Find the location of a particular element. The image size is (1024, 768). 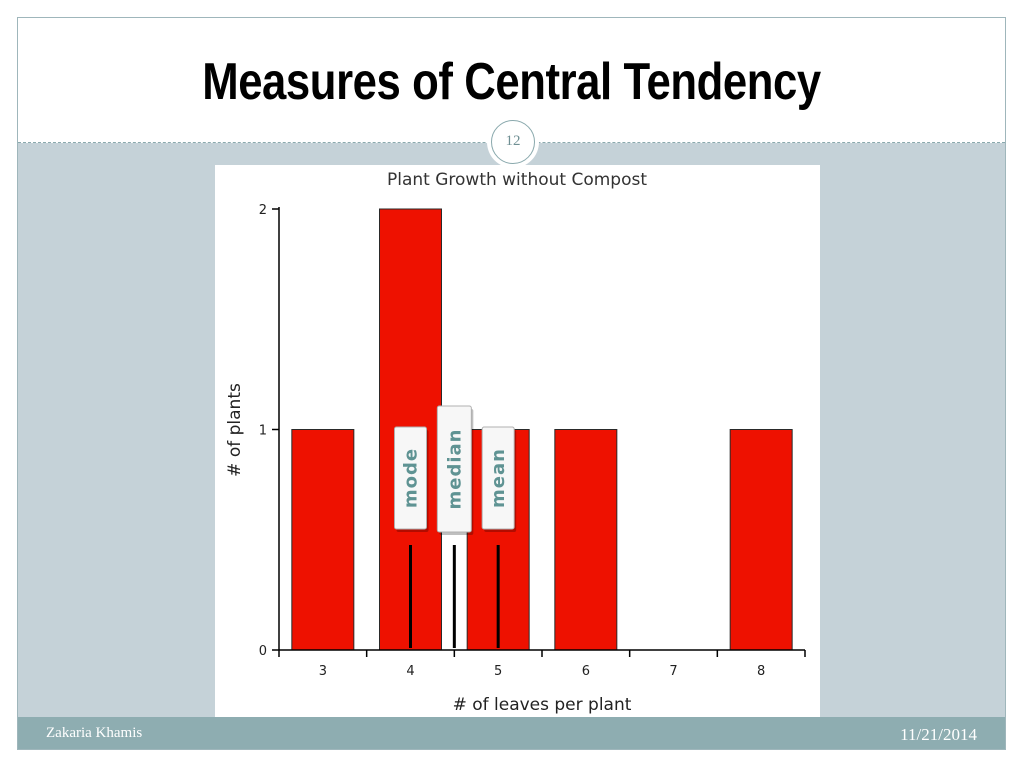

annotation-box-median is located at coordinates (454, 469).